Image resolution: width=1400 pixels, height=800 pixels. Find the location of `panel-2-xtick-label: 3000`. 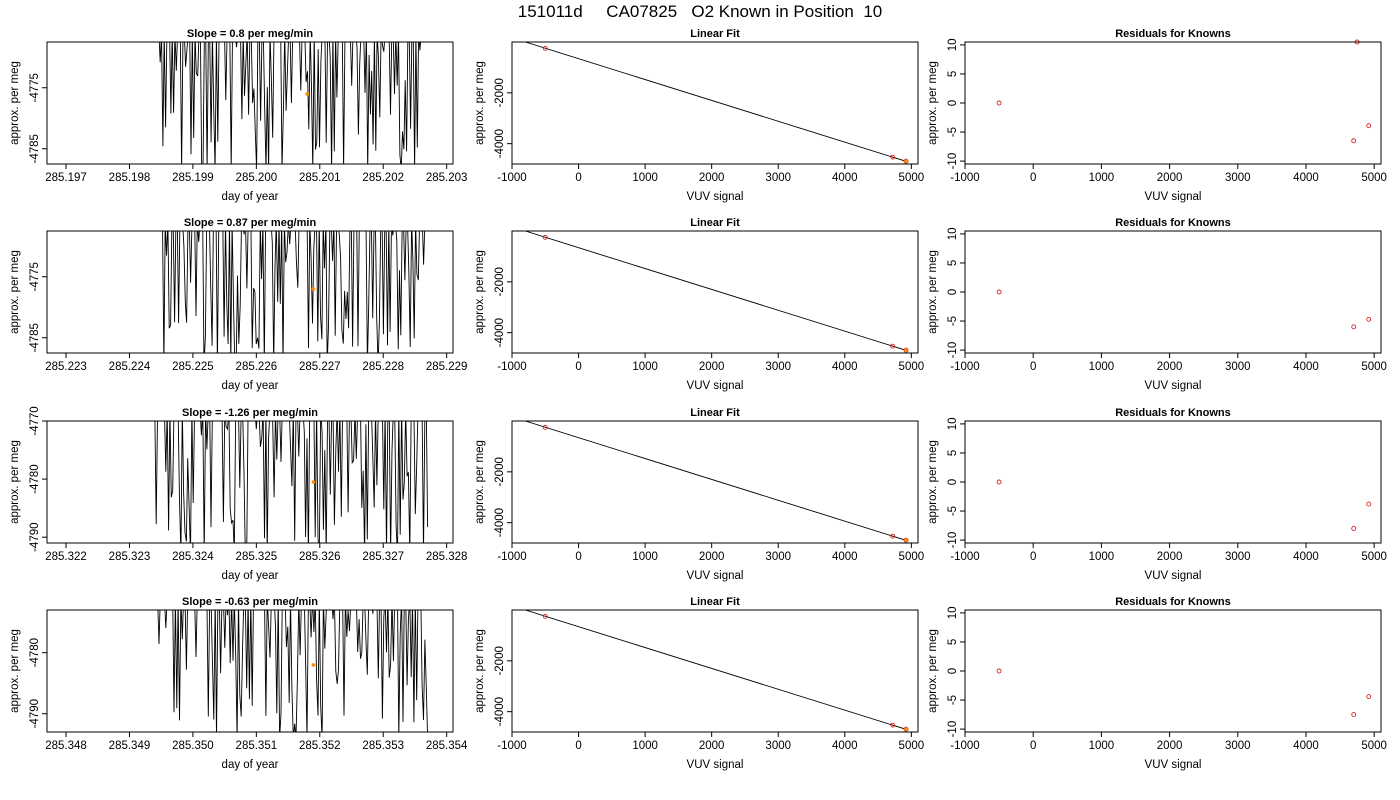

panel-2-xtick-label: 3000 is located at coordinates (778, 178).